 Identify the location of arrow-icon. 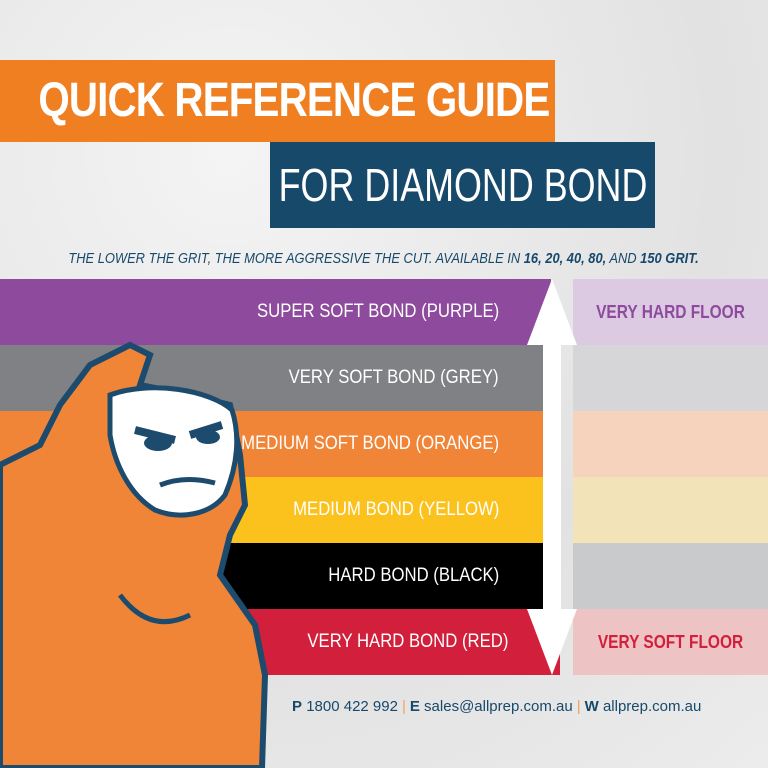
(552, 477).